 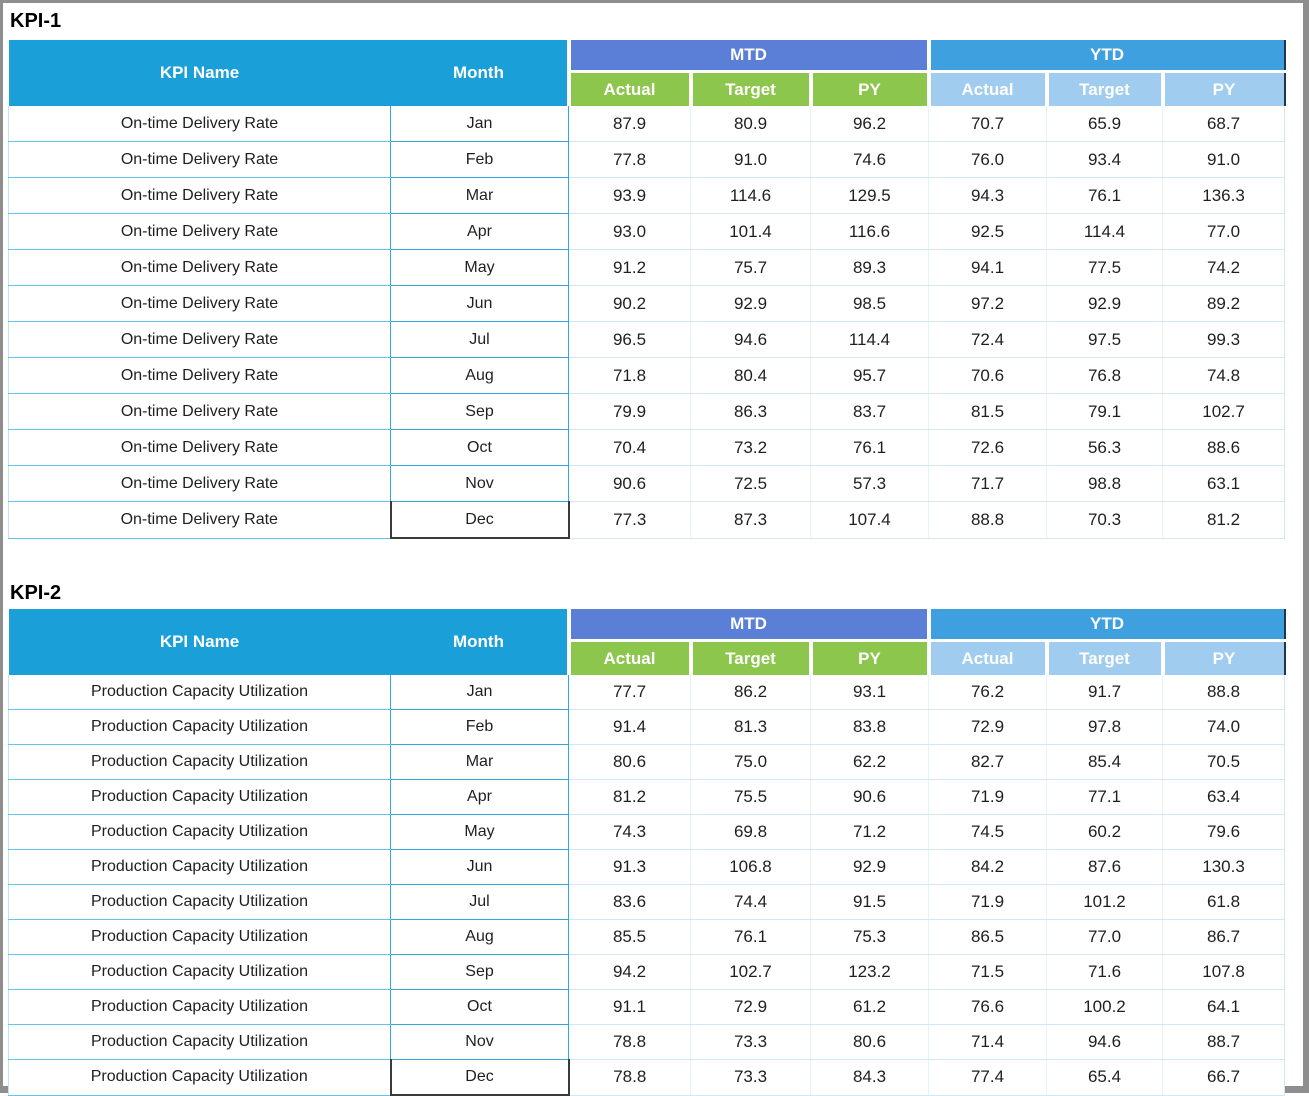 What do you see at coordinates (479, 124) in the screenshot?
I see `month-cell: Jan` at bounding box center [479, 124].